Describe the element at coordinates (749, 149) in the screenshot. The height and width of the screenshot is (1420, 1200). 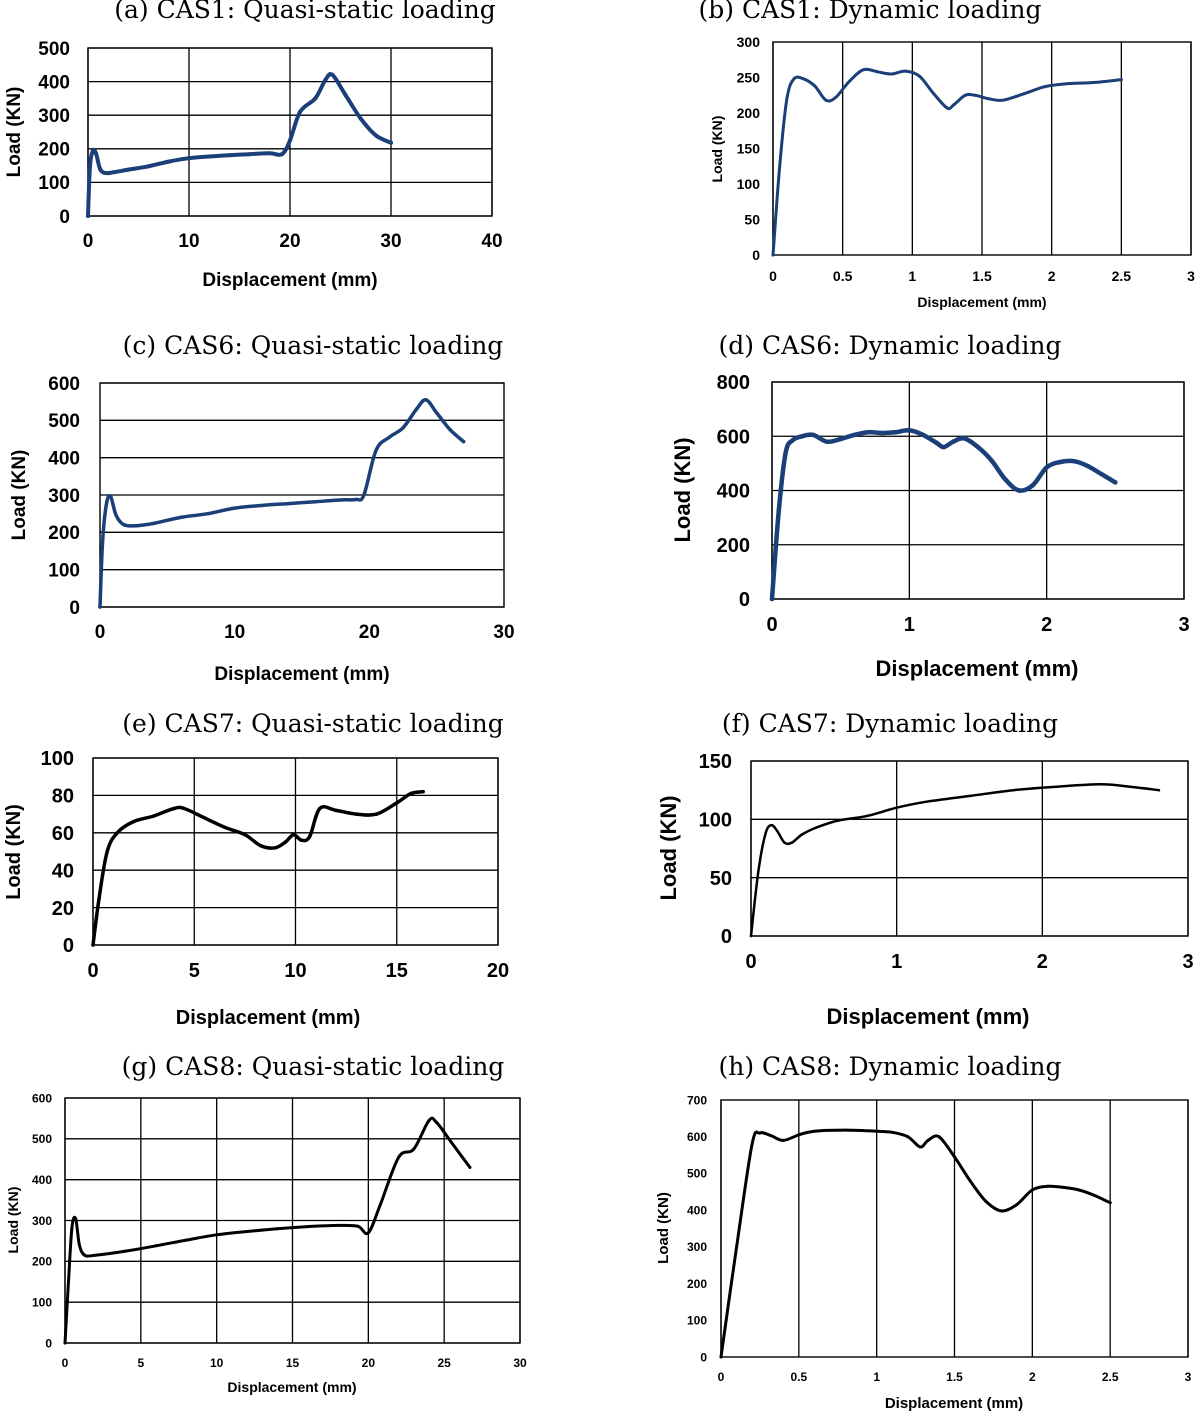
I see `panel-b-ytick-label: 150` at that location.